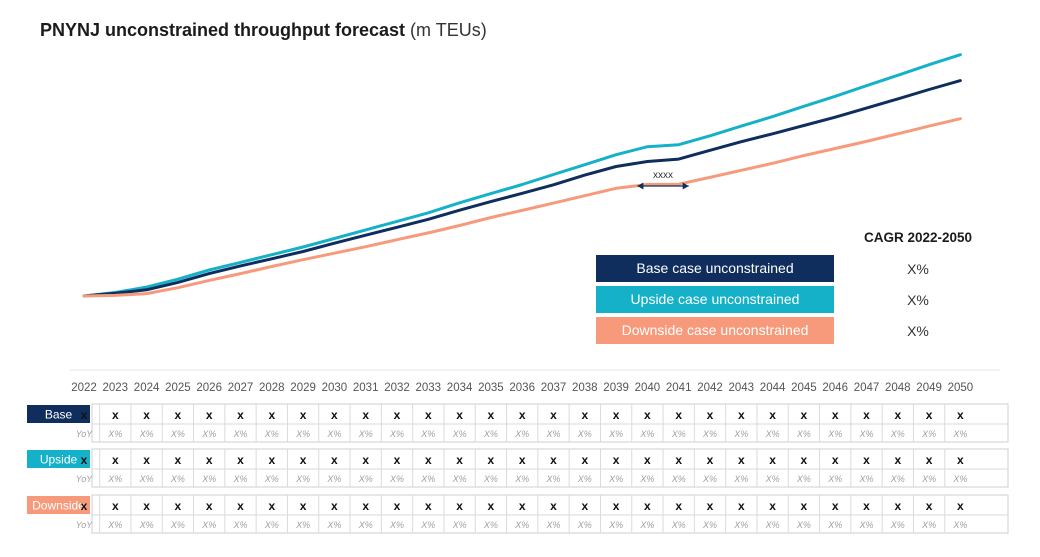  What do you see at coordinates (522, 388) in the screenshot?
I see `x-tick-label: 2036` at bounding box center [522, 388].